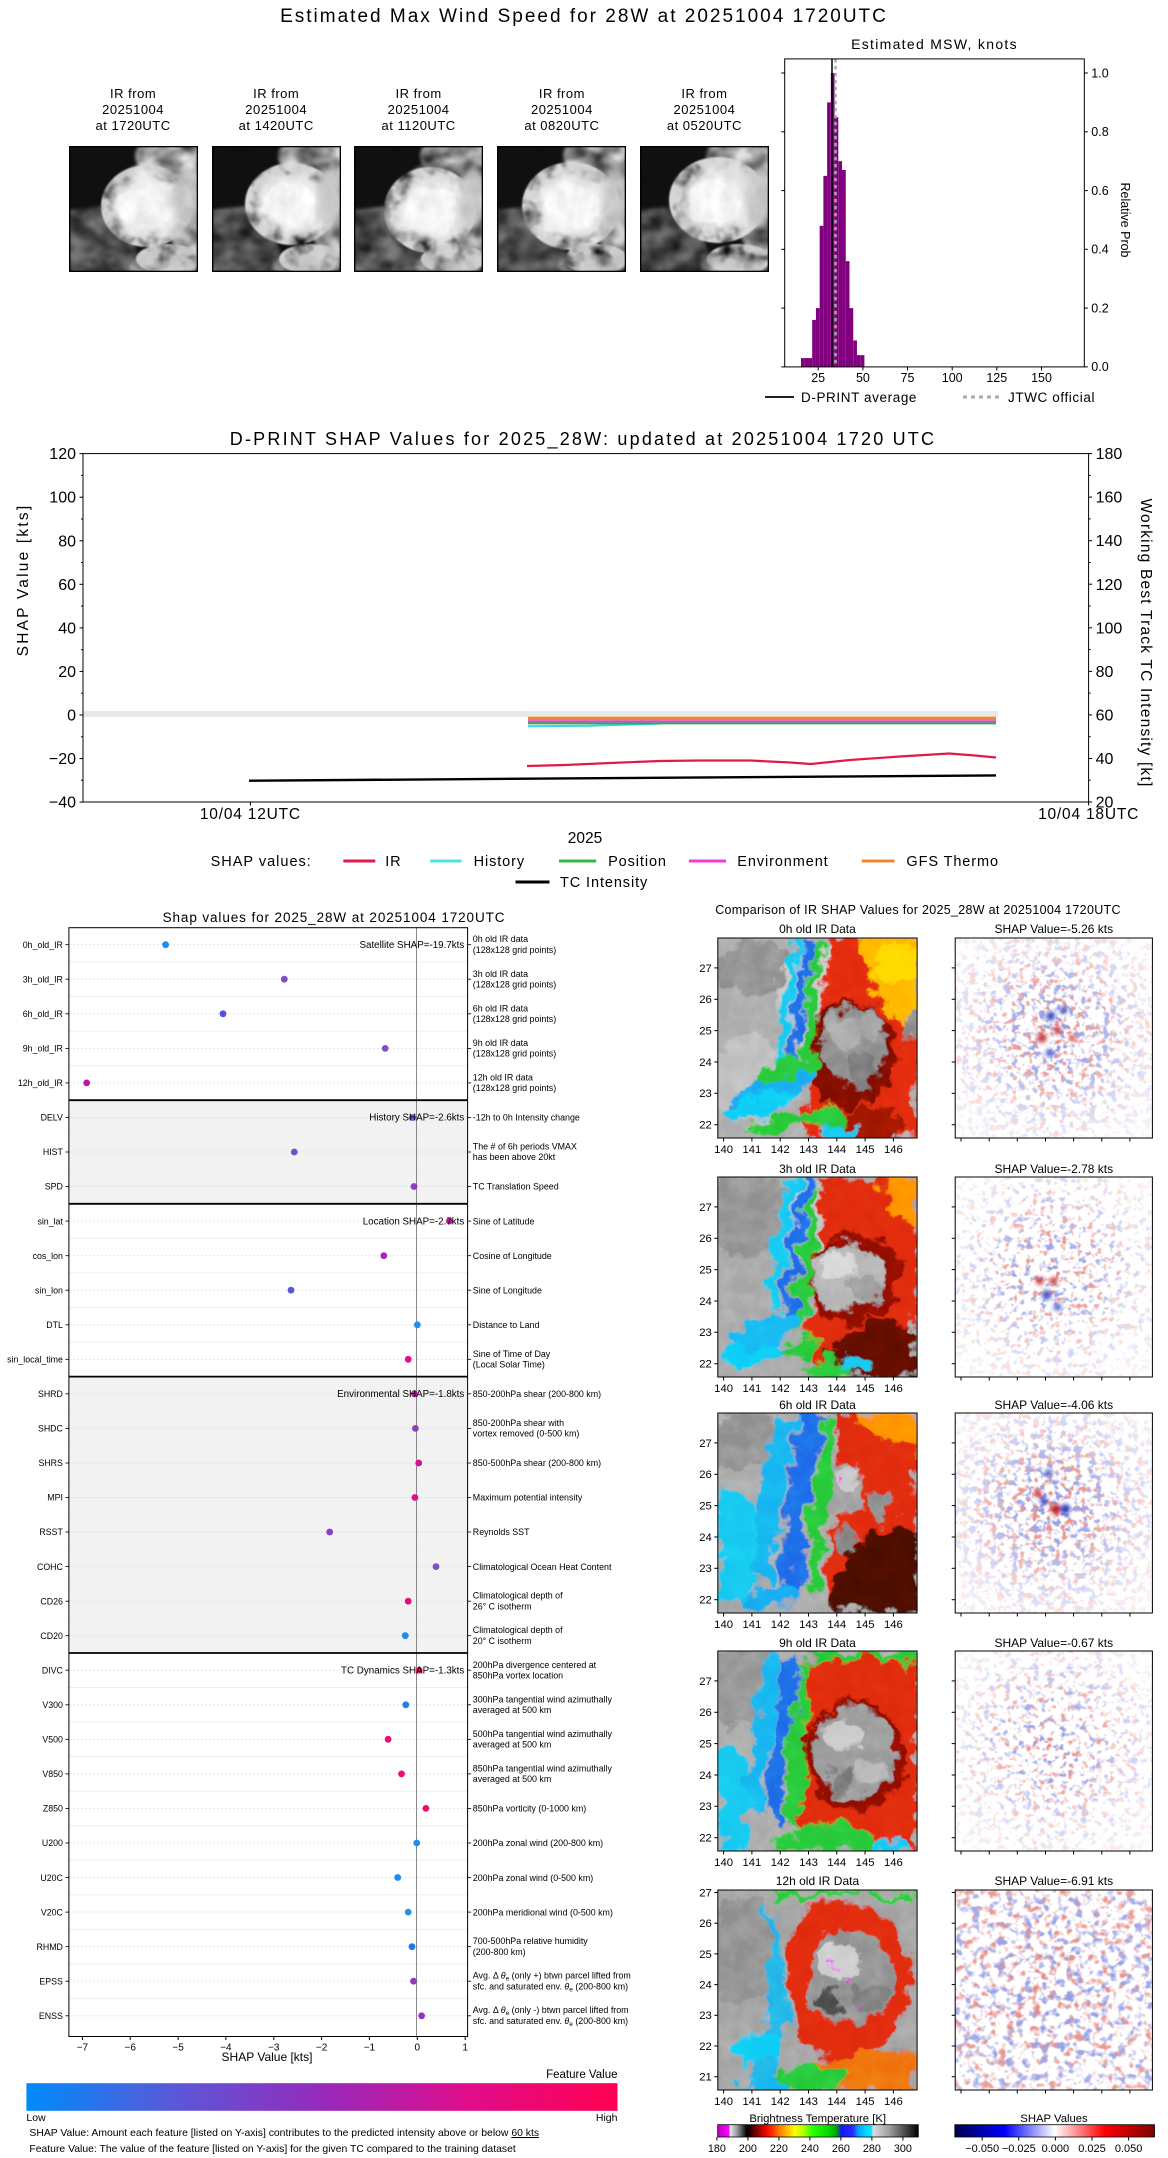 Image resolution: width=1168 pixels, height=2158 pixels. What do you see at coordinates (501, 1532) in the screenshot?
I see `svg-text: Reynolds SST` at bounding box center [501, 1532].